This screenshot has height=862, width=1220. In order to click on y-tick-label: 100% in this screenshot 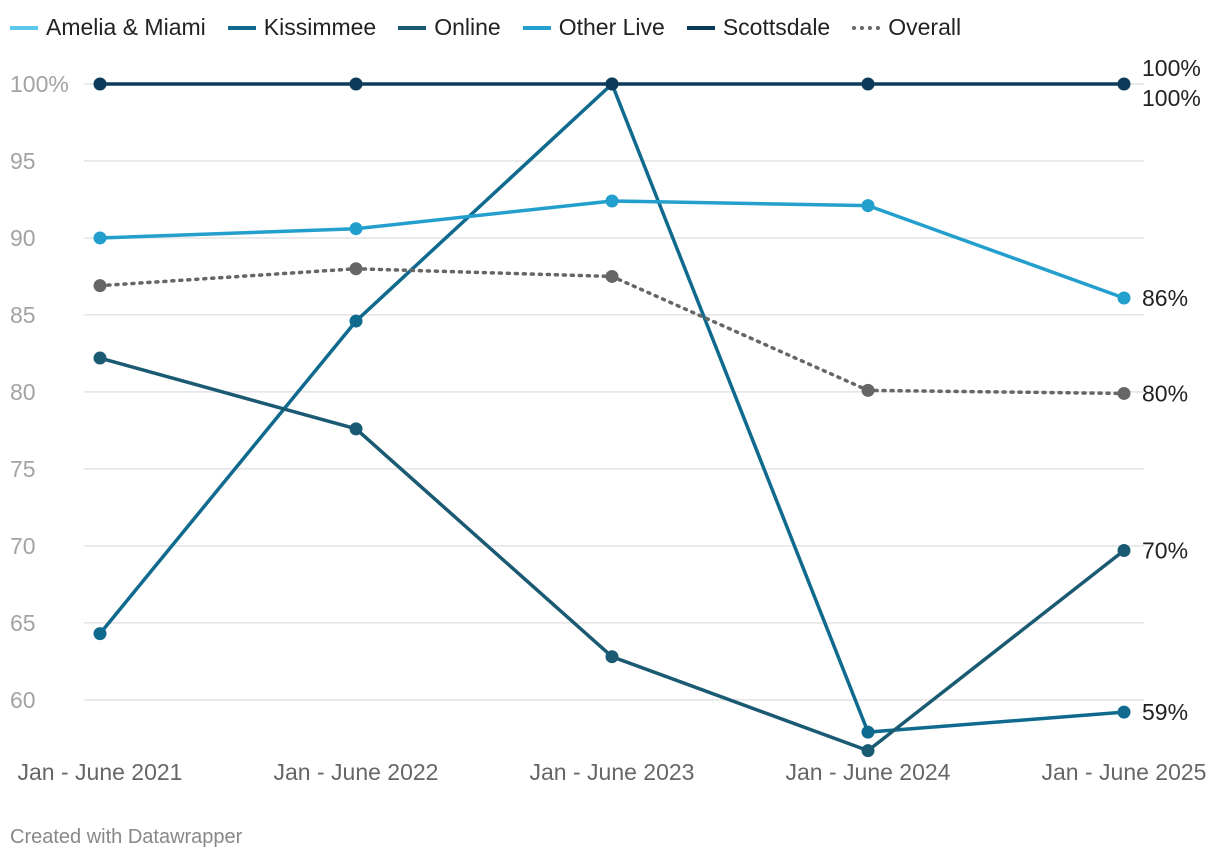, I will do `click(39, 84)`.